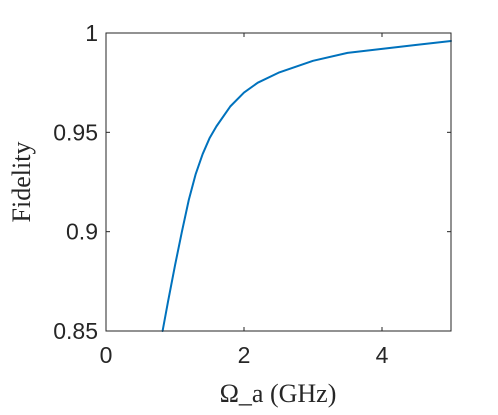 The image size is (498, 415). What do you see at coordinates (75, 331) in the screenshot?
I see `y-tick-label: 0.85` at bounding box center [75, 331].